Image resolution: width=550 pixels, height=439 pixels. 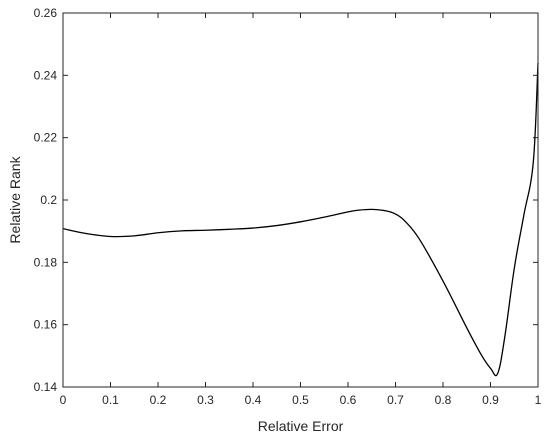 What do you see at coordinates (46, 138) in the screenshot?
I see `y-tick-label: 0.22` at bounding box center [46, 138].